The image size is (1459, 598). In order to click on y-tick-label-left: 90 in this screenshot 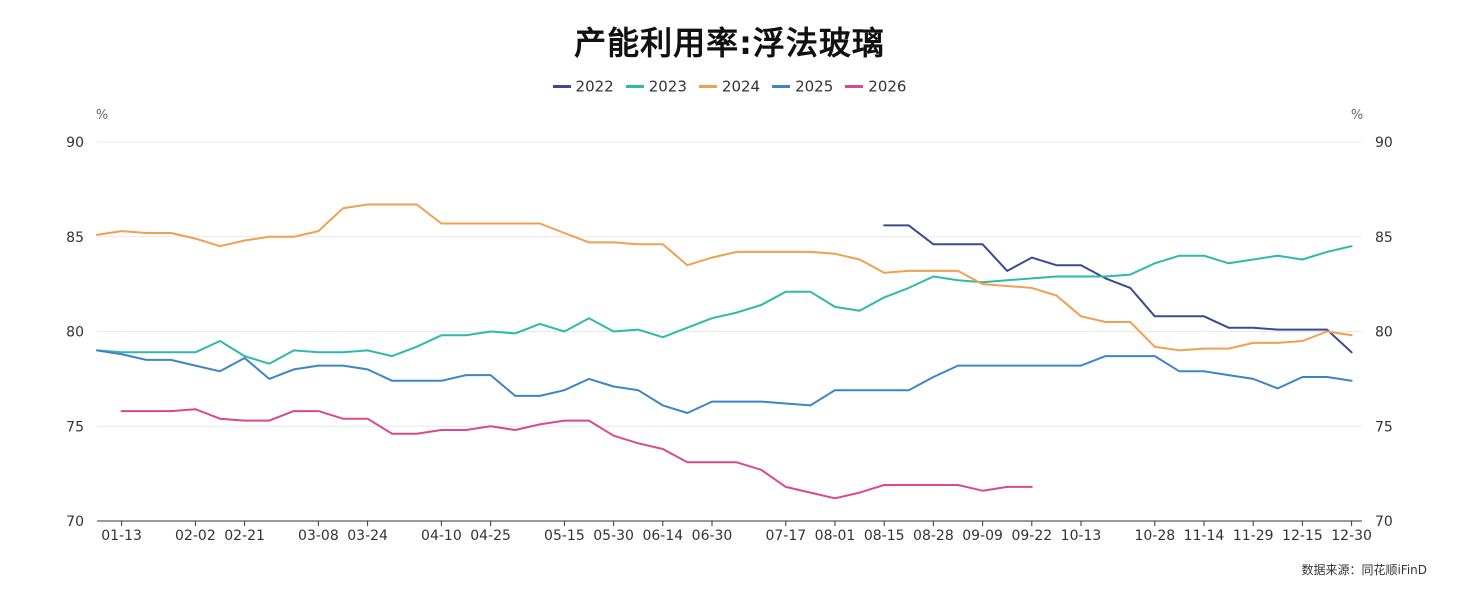, I will do `click(75, 143)`.